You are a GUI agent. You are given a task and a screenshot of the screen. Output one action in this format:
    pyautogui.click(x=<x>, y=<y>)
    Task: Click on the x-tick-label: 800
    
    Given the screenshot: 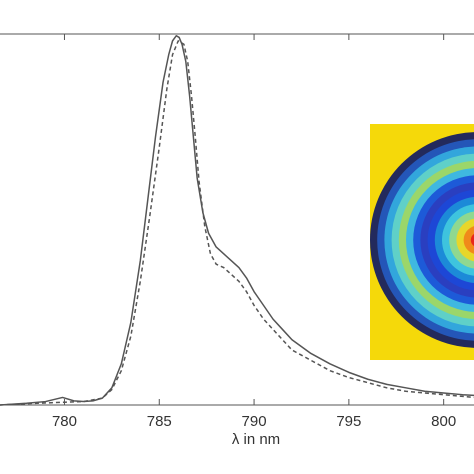 What is the action you would take?
    pyautogui.click(x=443, y=421)
    